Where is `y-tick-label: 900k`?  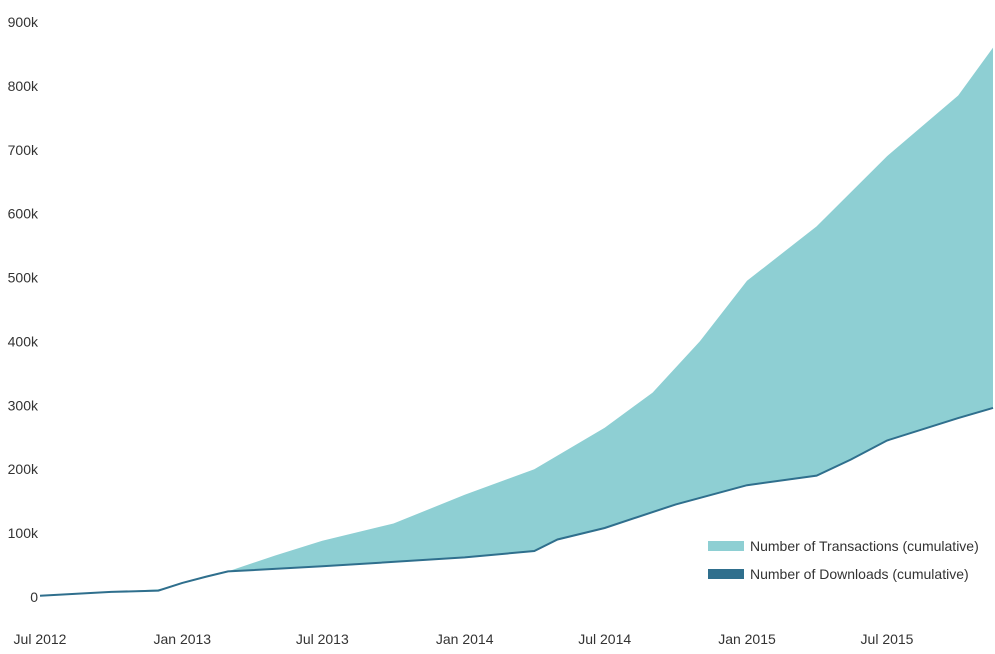
y-tick-label: 900k is located at coordinates (23, 22).